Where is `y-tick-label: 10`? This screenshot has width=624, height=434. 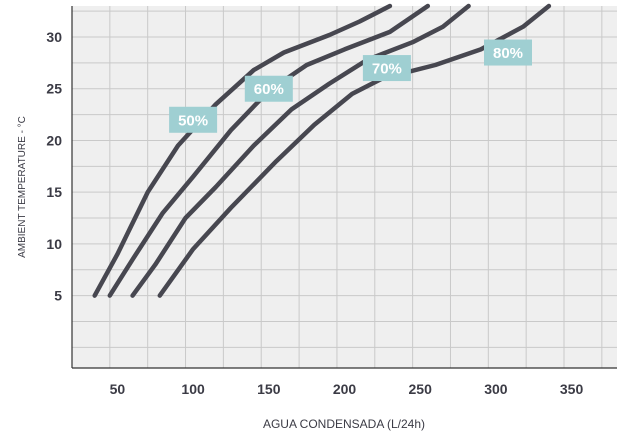
y-tick-label: 10 is located at coordinates (54, 244).